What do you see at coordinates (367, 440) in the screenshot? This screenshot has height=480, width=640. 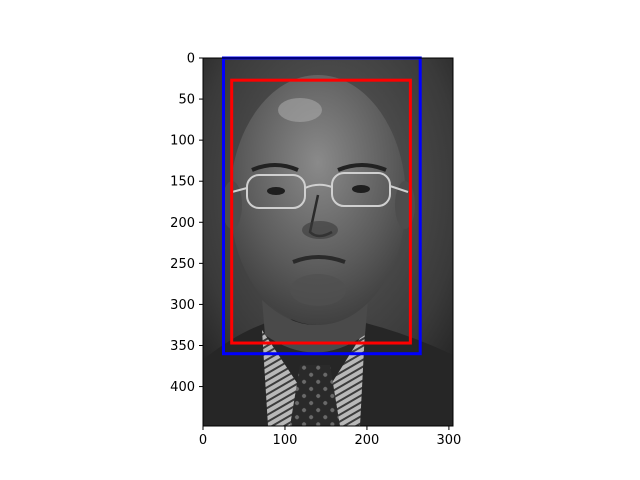 I see `x-tick-label: 200` at bounding box center [367, 440].